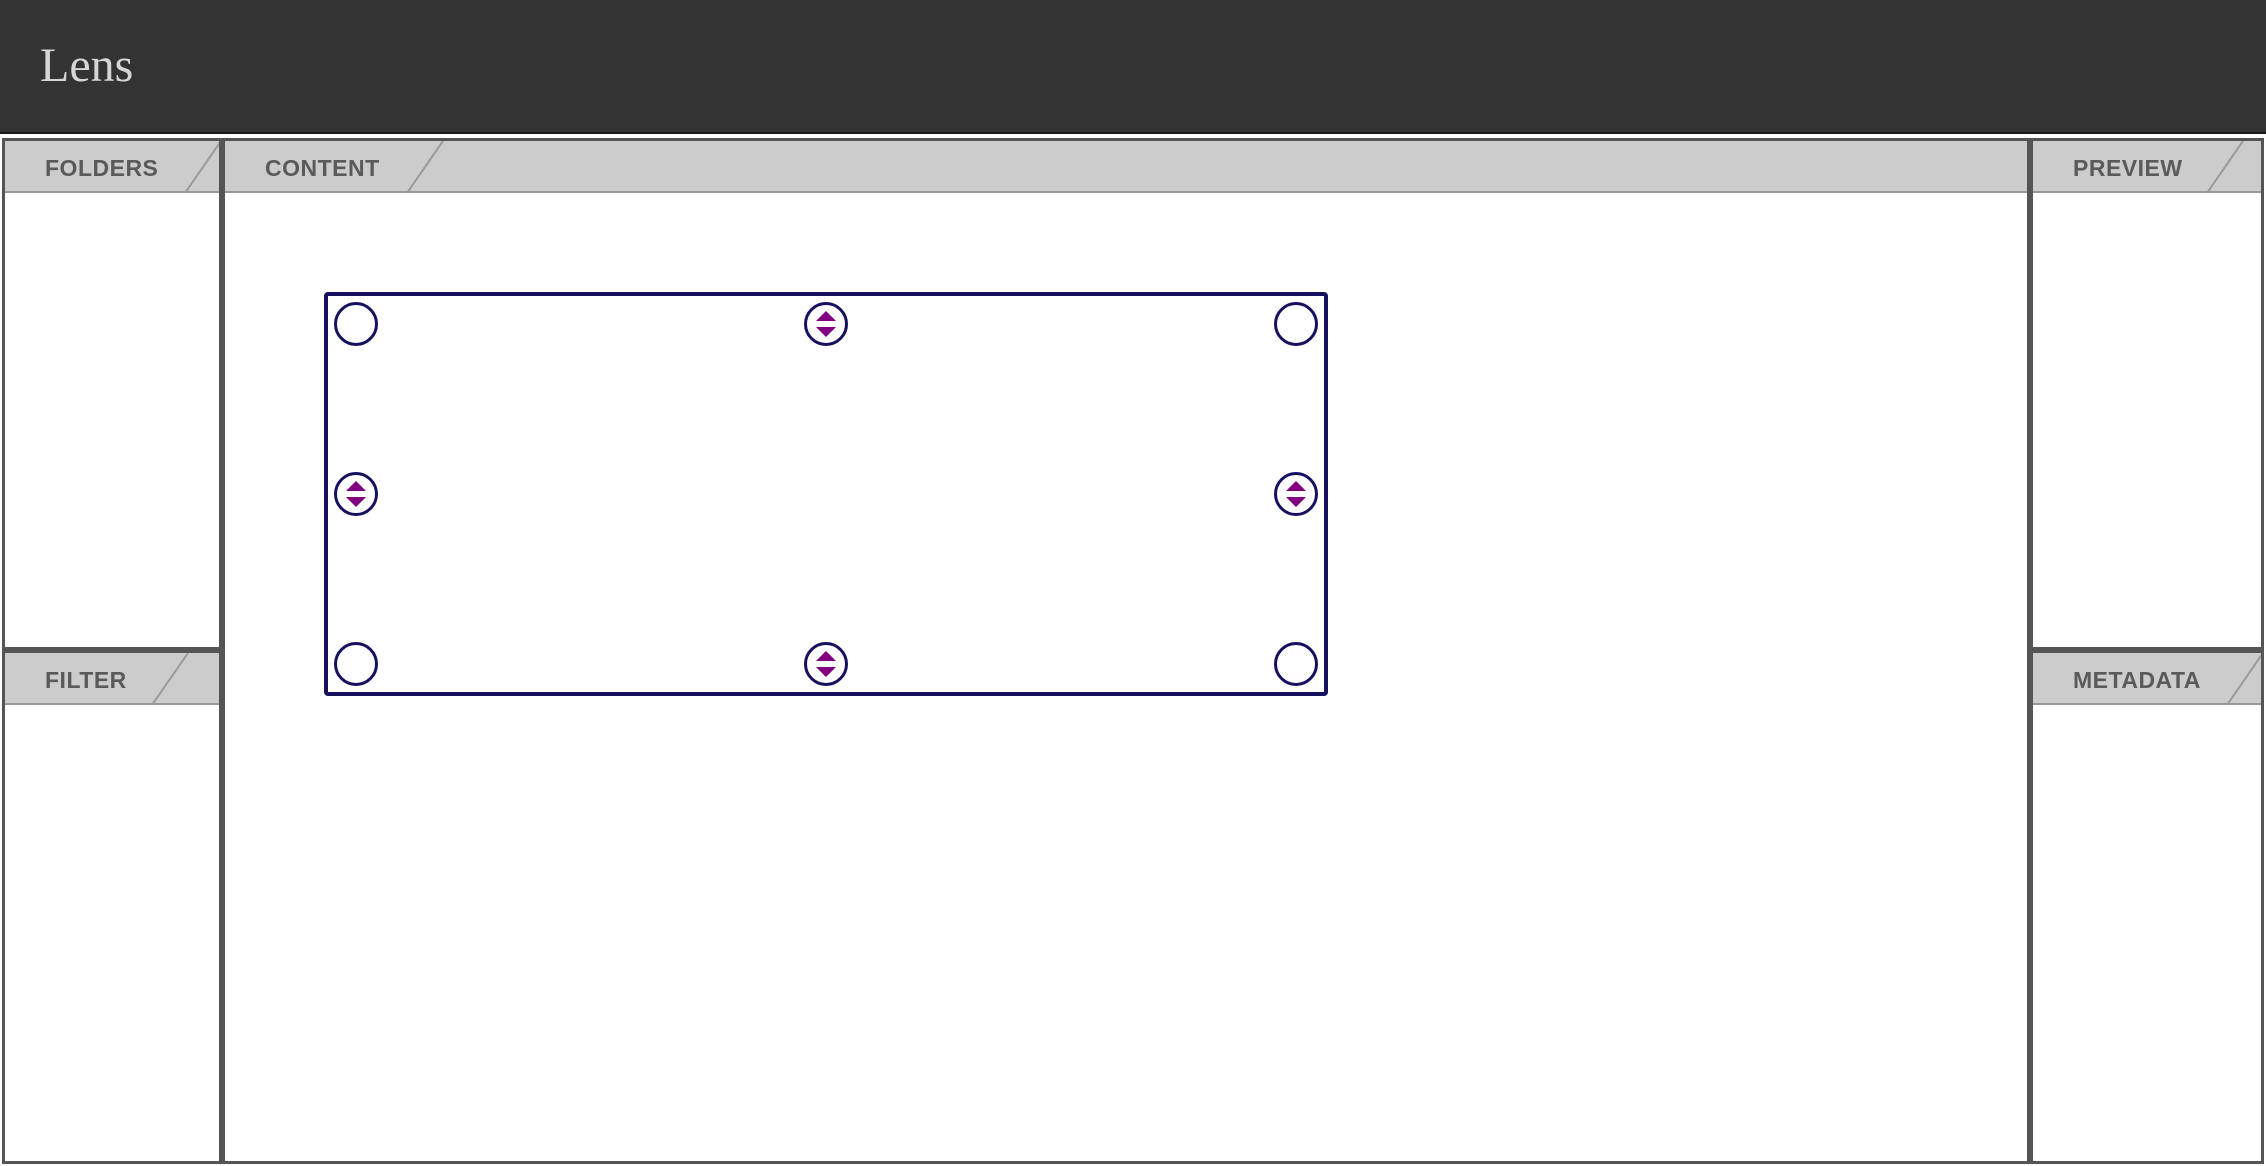 This screenshot has width=2266, height=1166. Describe the element at coordinates (322, 166) in the screenshot. I see `content-panel-title: CONTENT` at that location.